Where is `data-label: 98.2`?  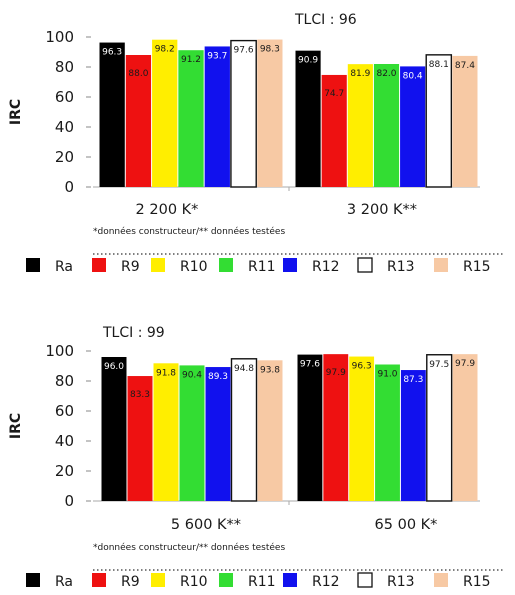 data-label: 98.2 is located at coordinates (165, 50).